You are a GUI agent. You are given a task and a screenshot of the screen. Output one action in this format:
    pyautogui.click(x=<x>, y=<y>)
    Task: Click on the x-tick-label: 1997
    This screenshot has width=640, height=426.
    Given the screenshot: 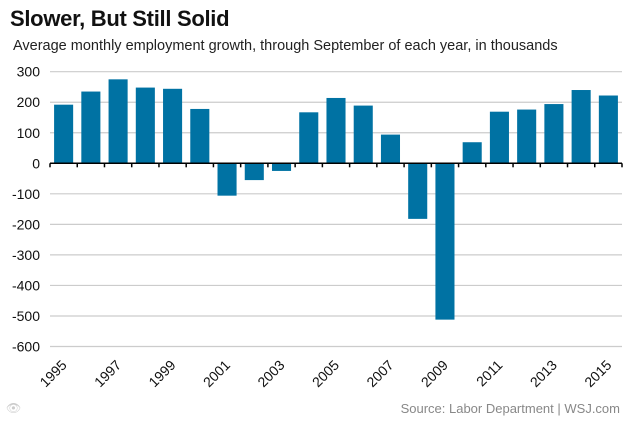 What is the action you would take?
    pyautogui.click(x=107, y=373)
    